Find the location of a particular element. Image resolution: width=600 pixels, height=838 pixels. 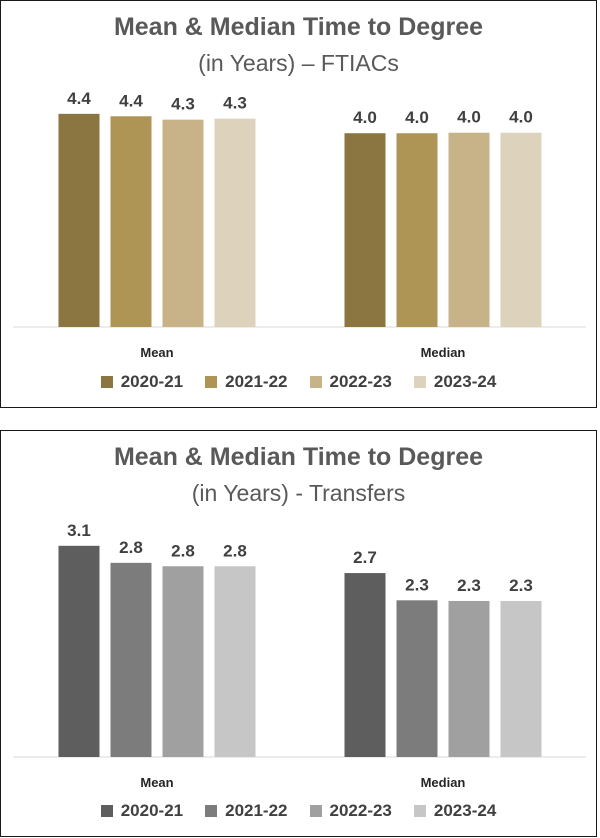

chart-subtitle: (in Years) – FTIACs is located at coordinates (298, 63).